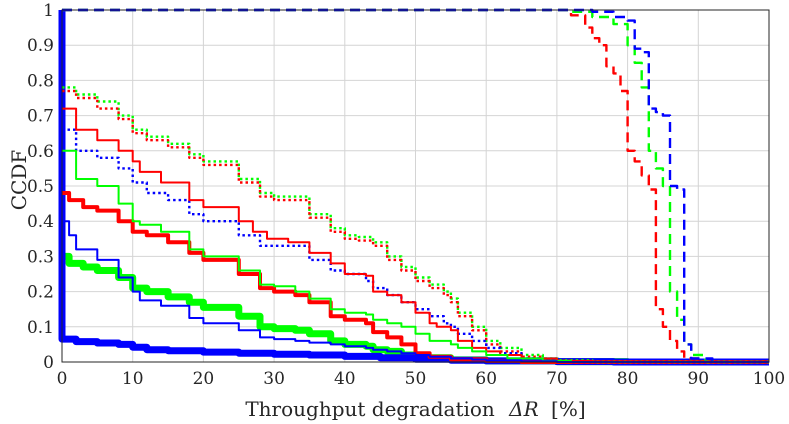 This screenshot has height=424, width=789. What do you see at coordinates (370, 409) in the screenshot?
I see `x-axis-label-text: Throughput degradation` at bounding box center [370, 409].